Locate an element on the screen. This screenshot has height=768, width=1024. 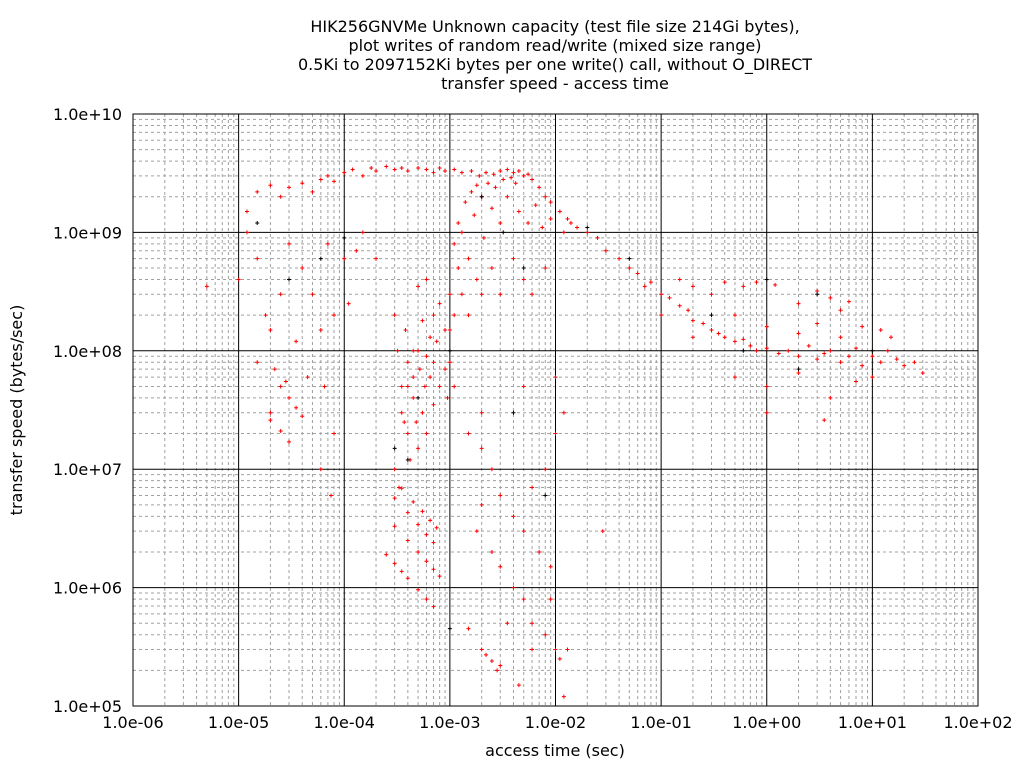
y-tick-label: 1.0e+06 is located at coordinates (87, 588).